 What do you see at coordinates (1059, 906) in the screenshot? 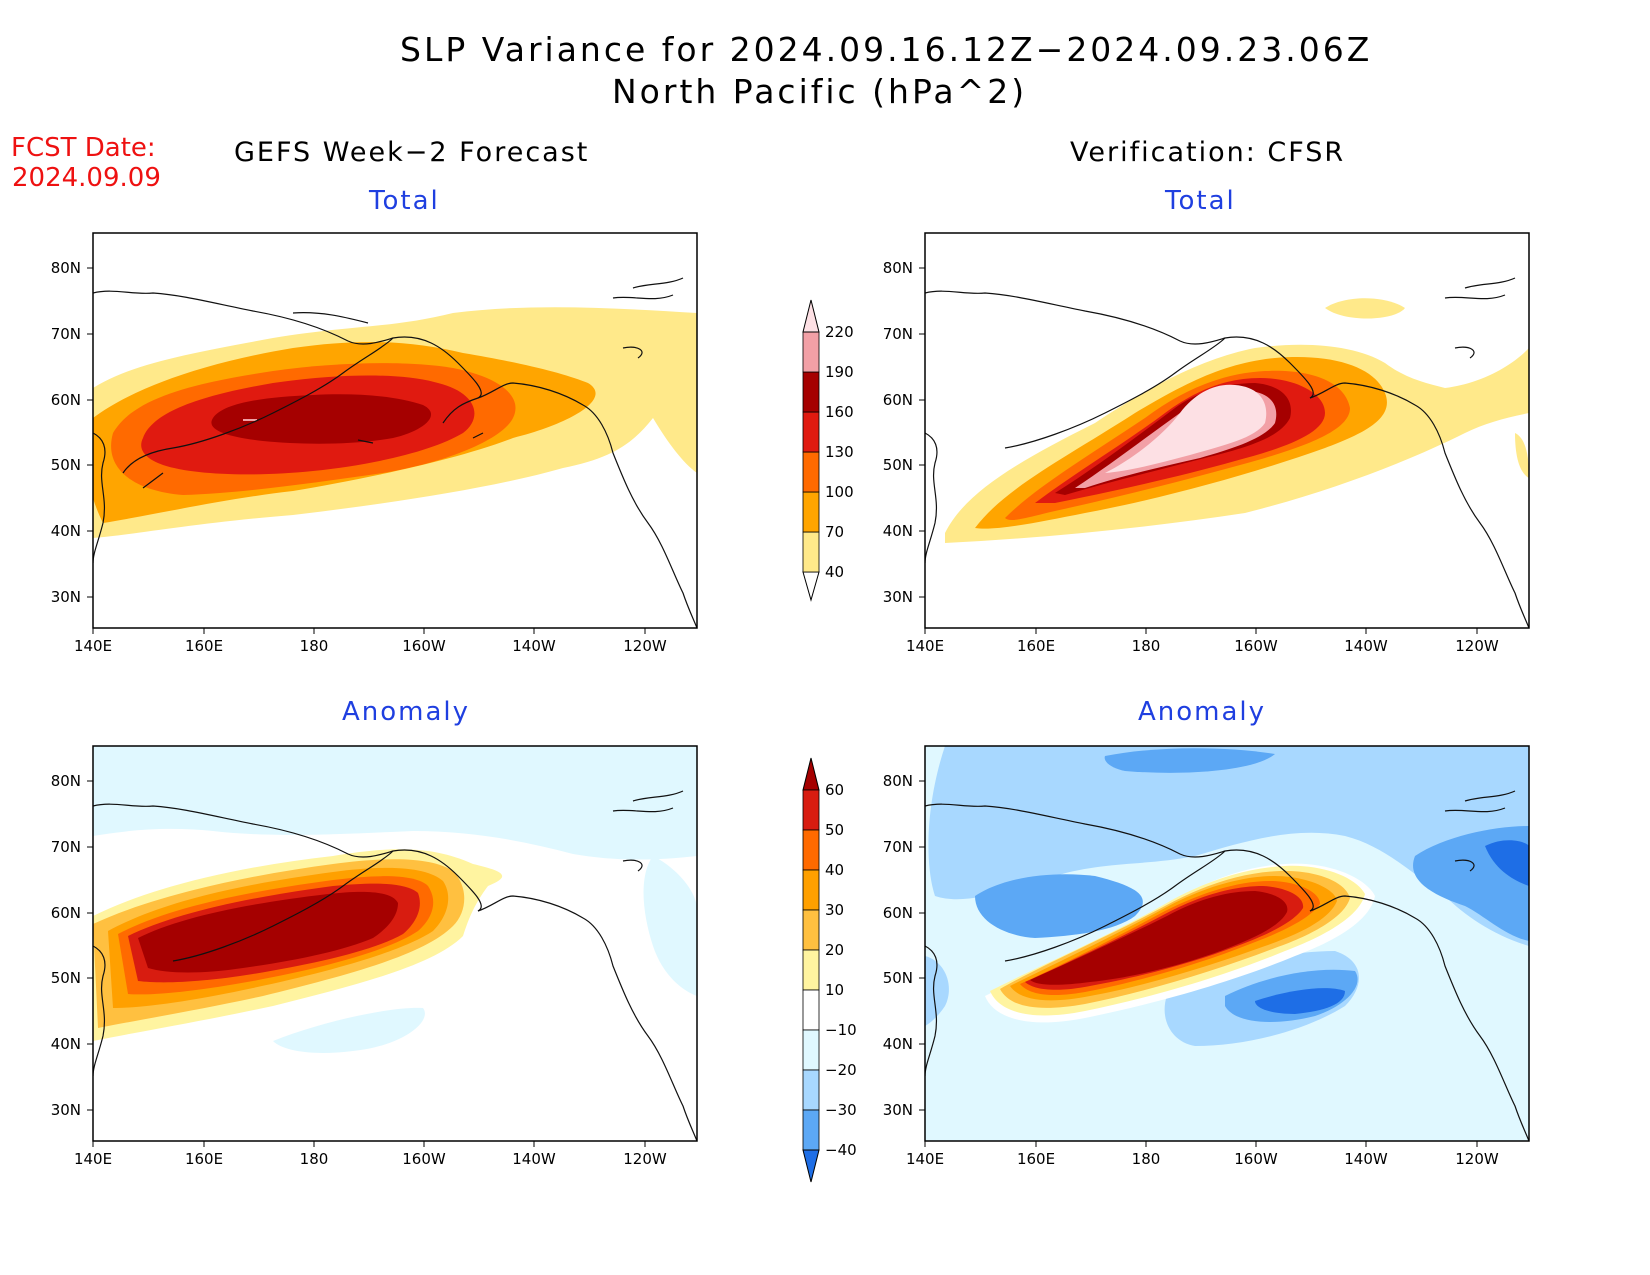
I see `contour-neg30` at bounding box center [1059, 906].